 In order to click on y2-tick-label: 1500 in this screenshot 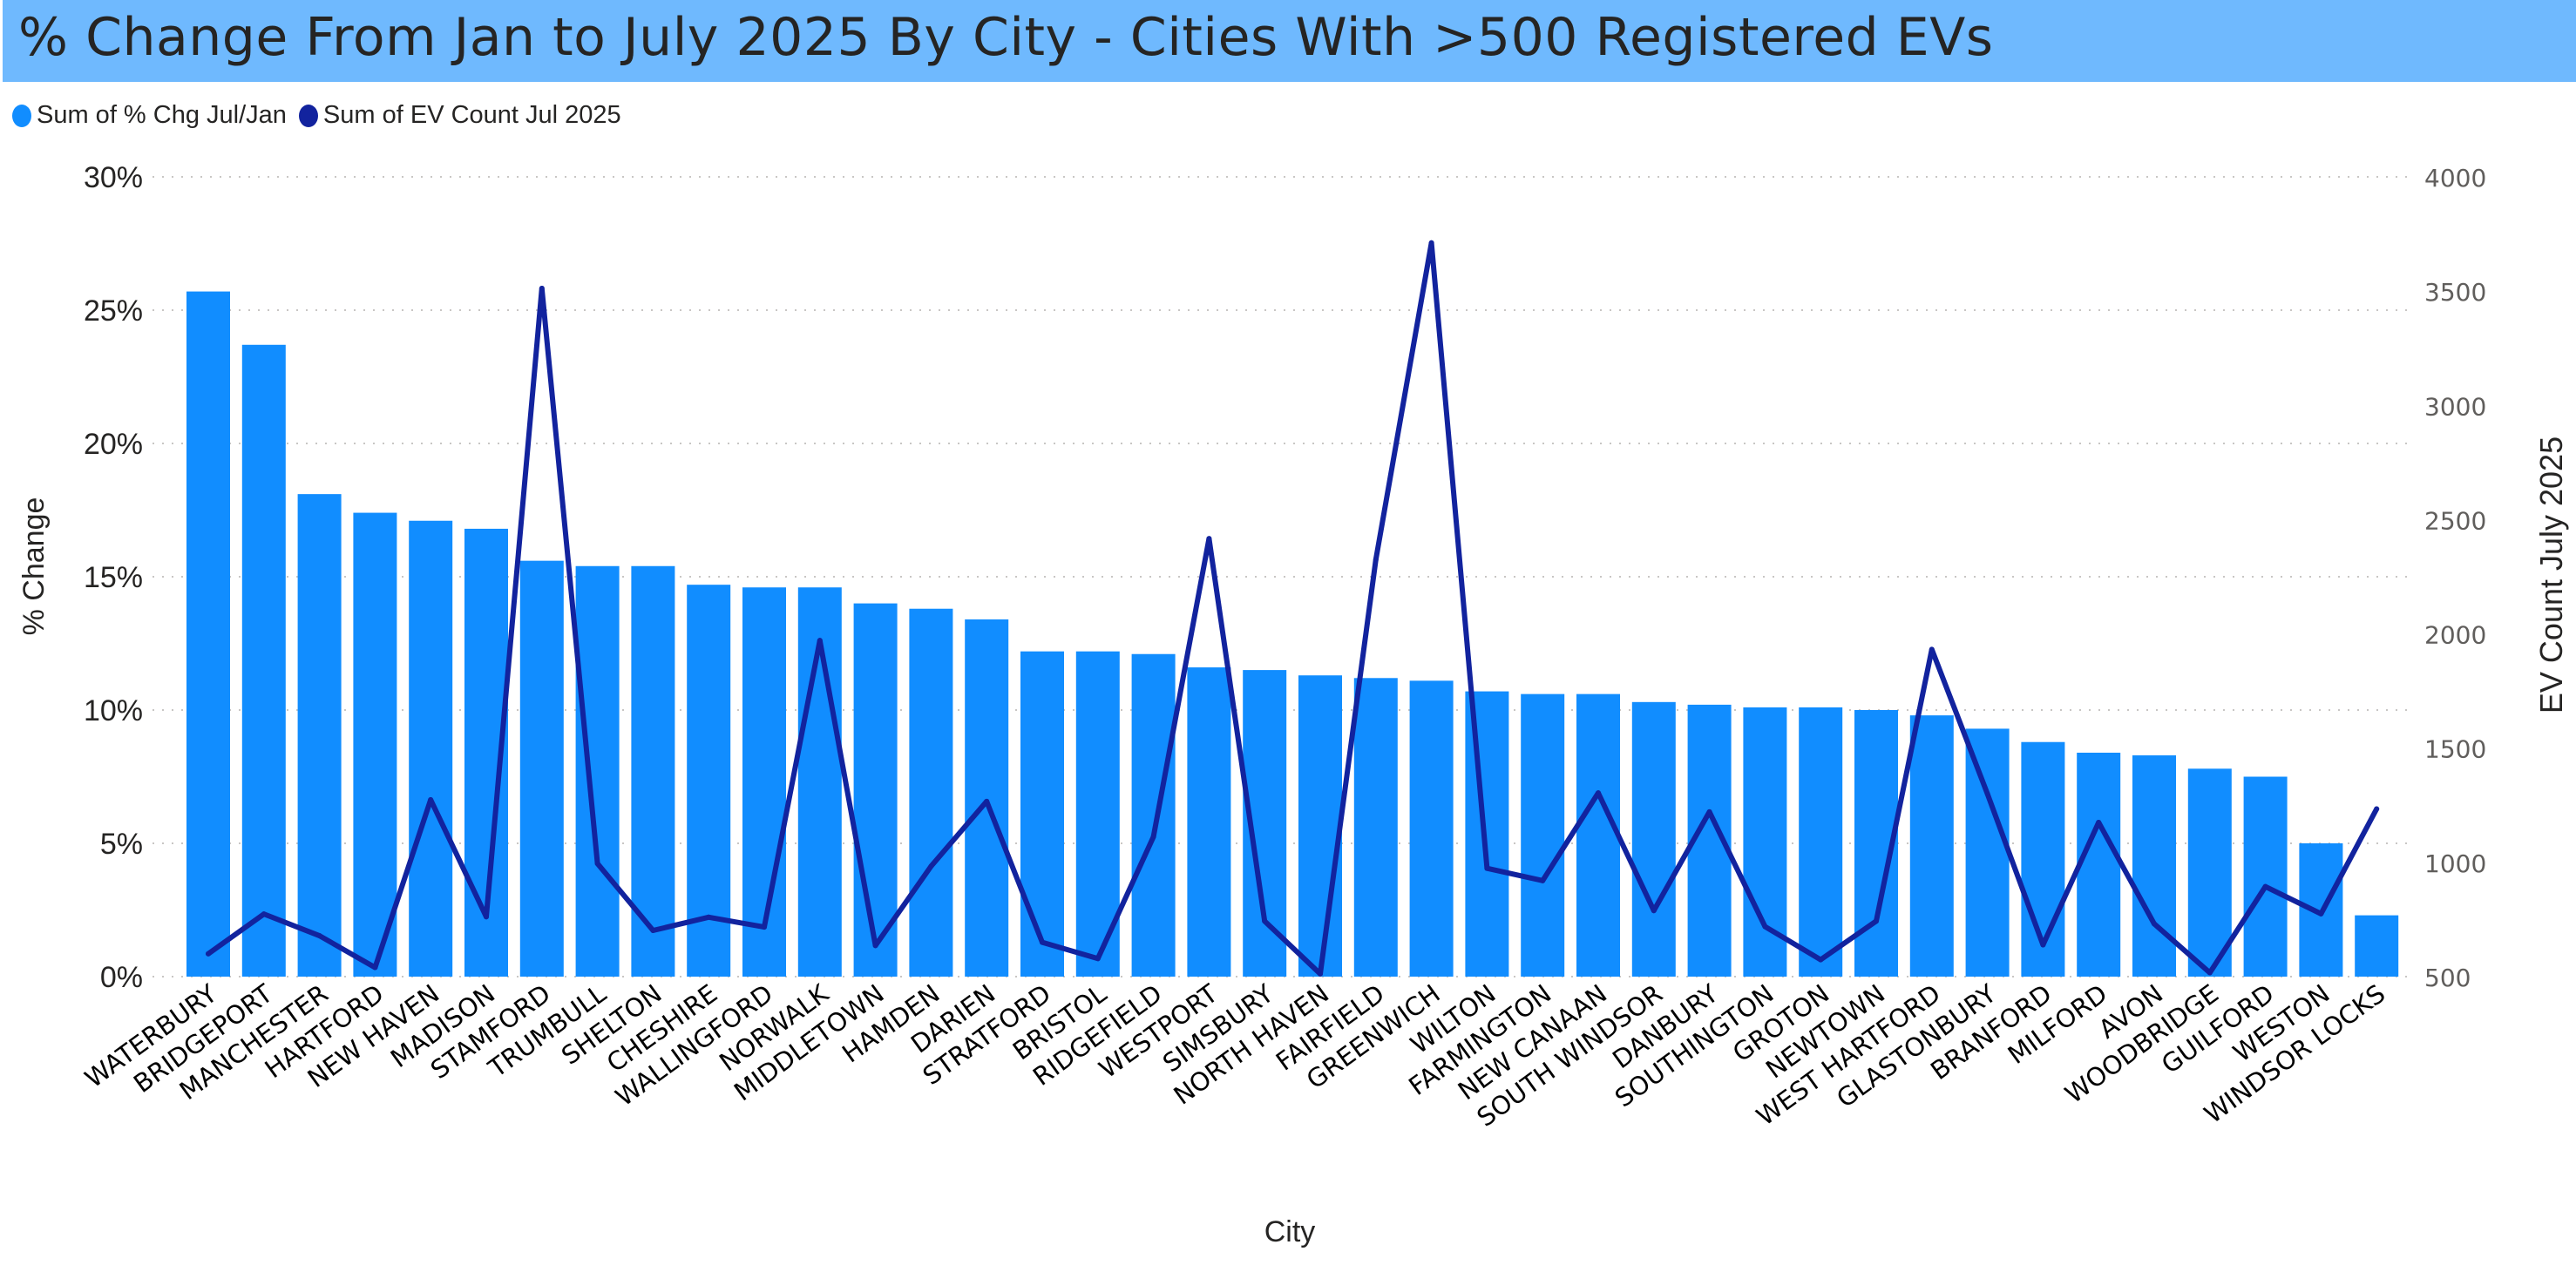, I will do `click(2455, 749)`.